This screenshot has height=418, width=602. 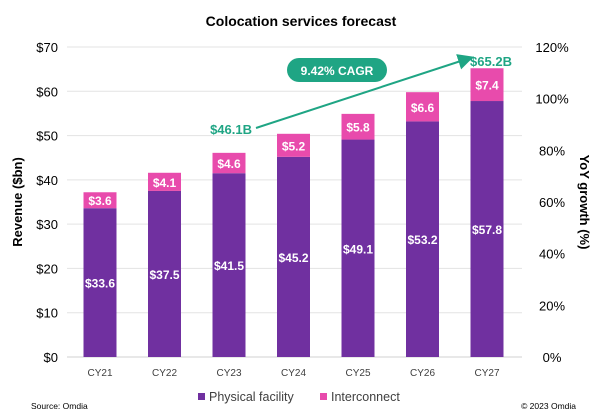 I want to click on bar-data-label: $45.2, so click(x=293, y=258).